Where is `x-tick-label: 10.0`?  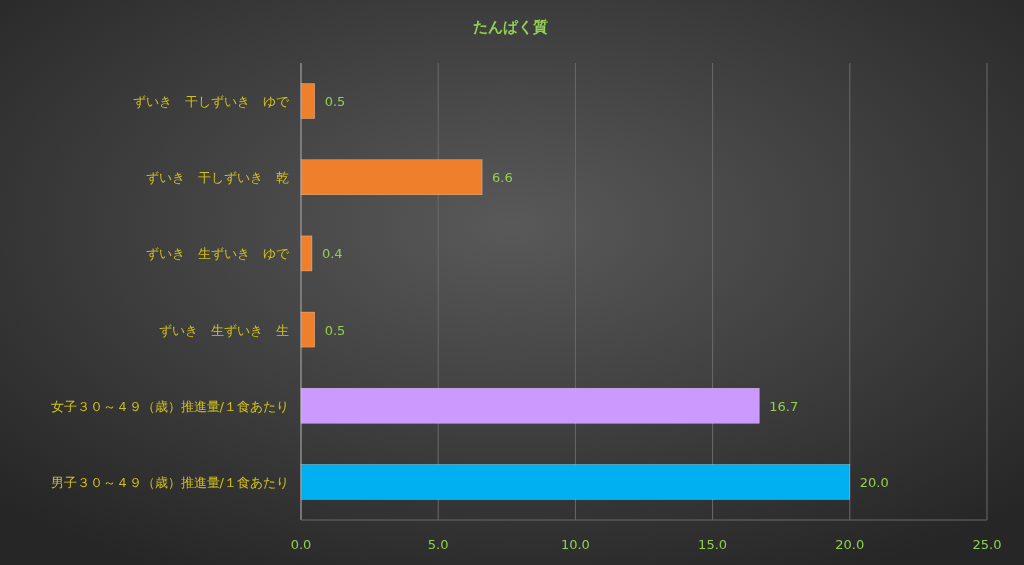
x-tick-label: 10.0 is located at coordinates (575, 544).